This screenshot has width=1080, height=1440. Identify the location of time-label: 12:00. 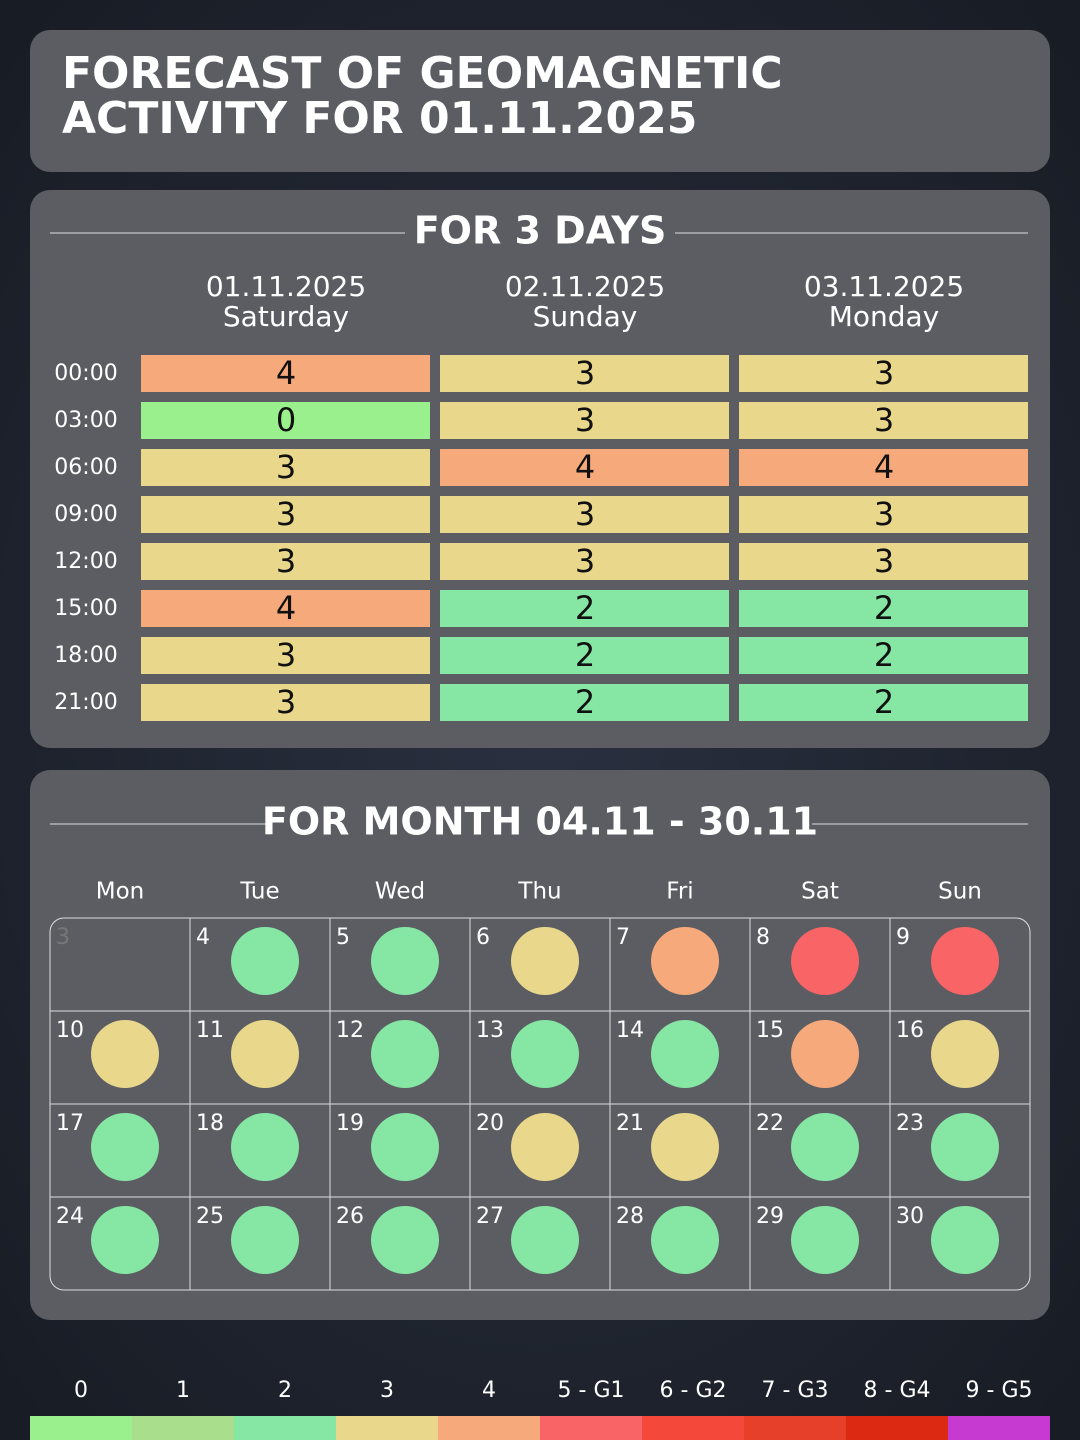
(85, 561).